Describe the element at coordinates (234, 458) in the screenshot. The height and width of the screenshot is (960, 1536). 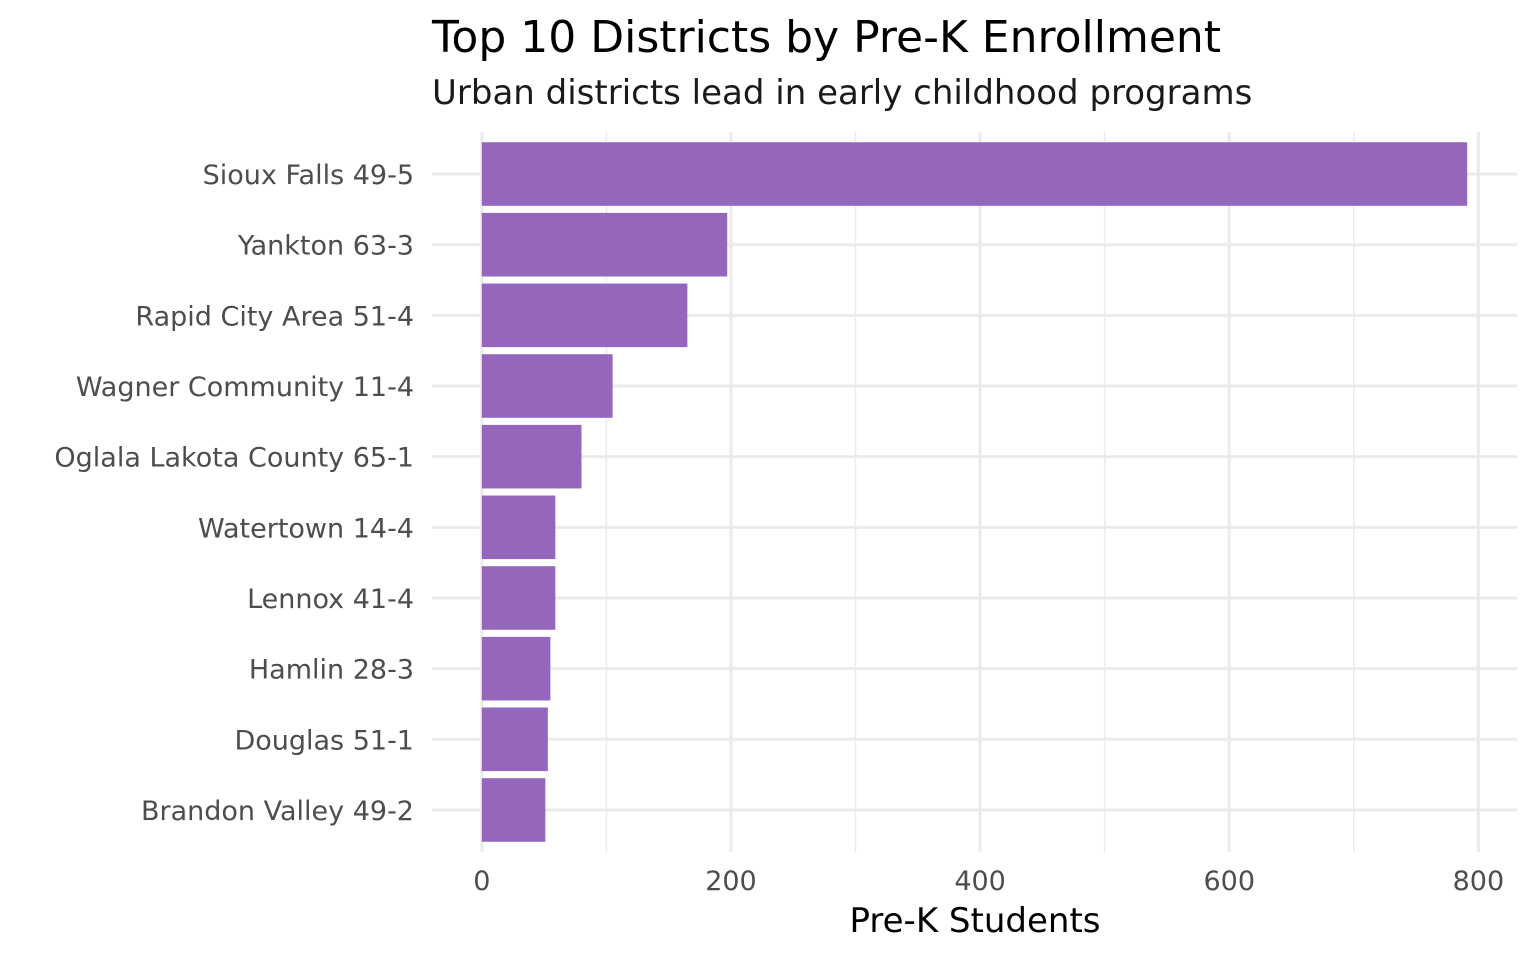
I see `y-tick-label: Oglala Lakota County 65-1` at that location.